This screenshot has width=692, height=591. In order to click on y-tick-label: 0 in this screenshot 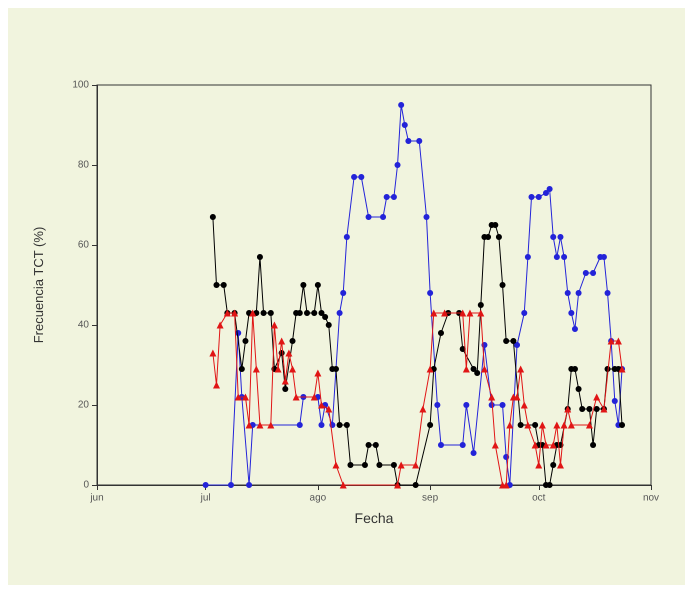, I will do `click(86, 485)`.